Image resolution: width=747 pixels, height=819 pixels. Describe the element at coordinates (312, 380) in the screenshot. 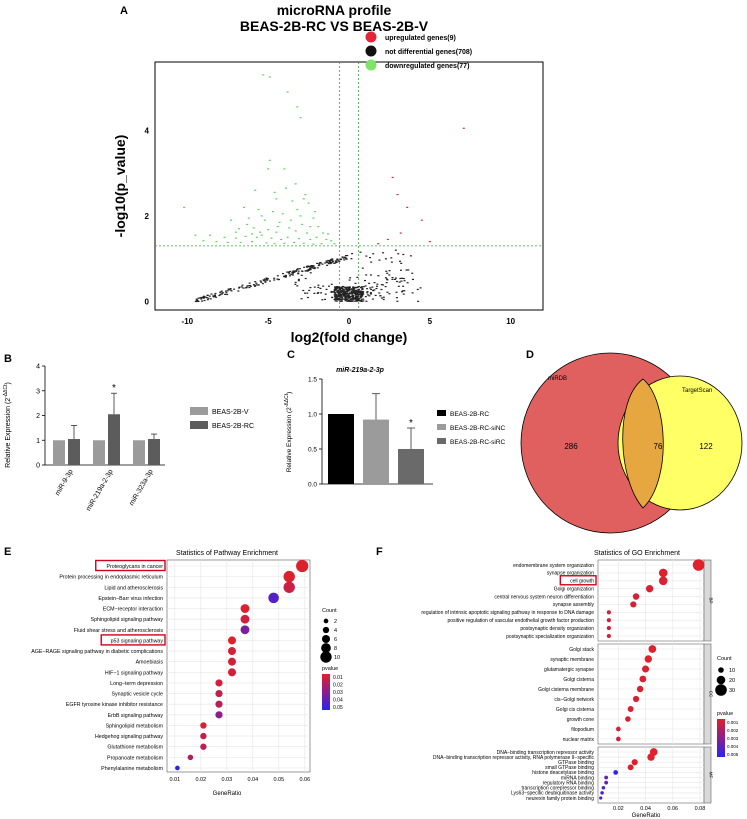

I see `panel-c-ytick: 1.5` at that location.